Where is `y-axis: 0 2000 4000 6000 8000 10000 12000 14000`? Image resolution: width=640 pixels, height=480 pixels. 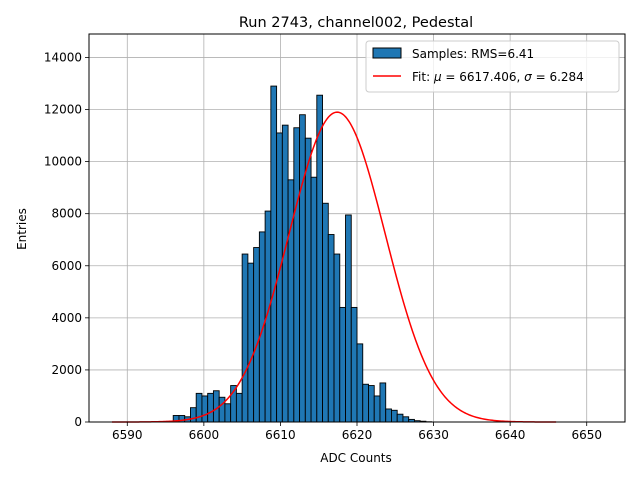
y-axis: 0 2000 4000 6000 8000 10000 12000 14000 is located at coordinates (66, 239).